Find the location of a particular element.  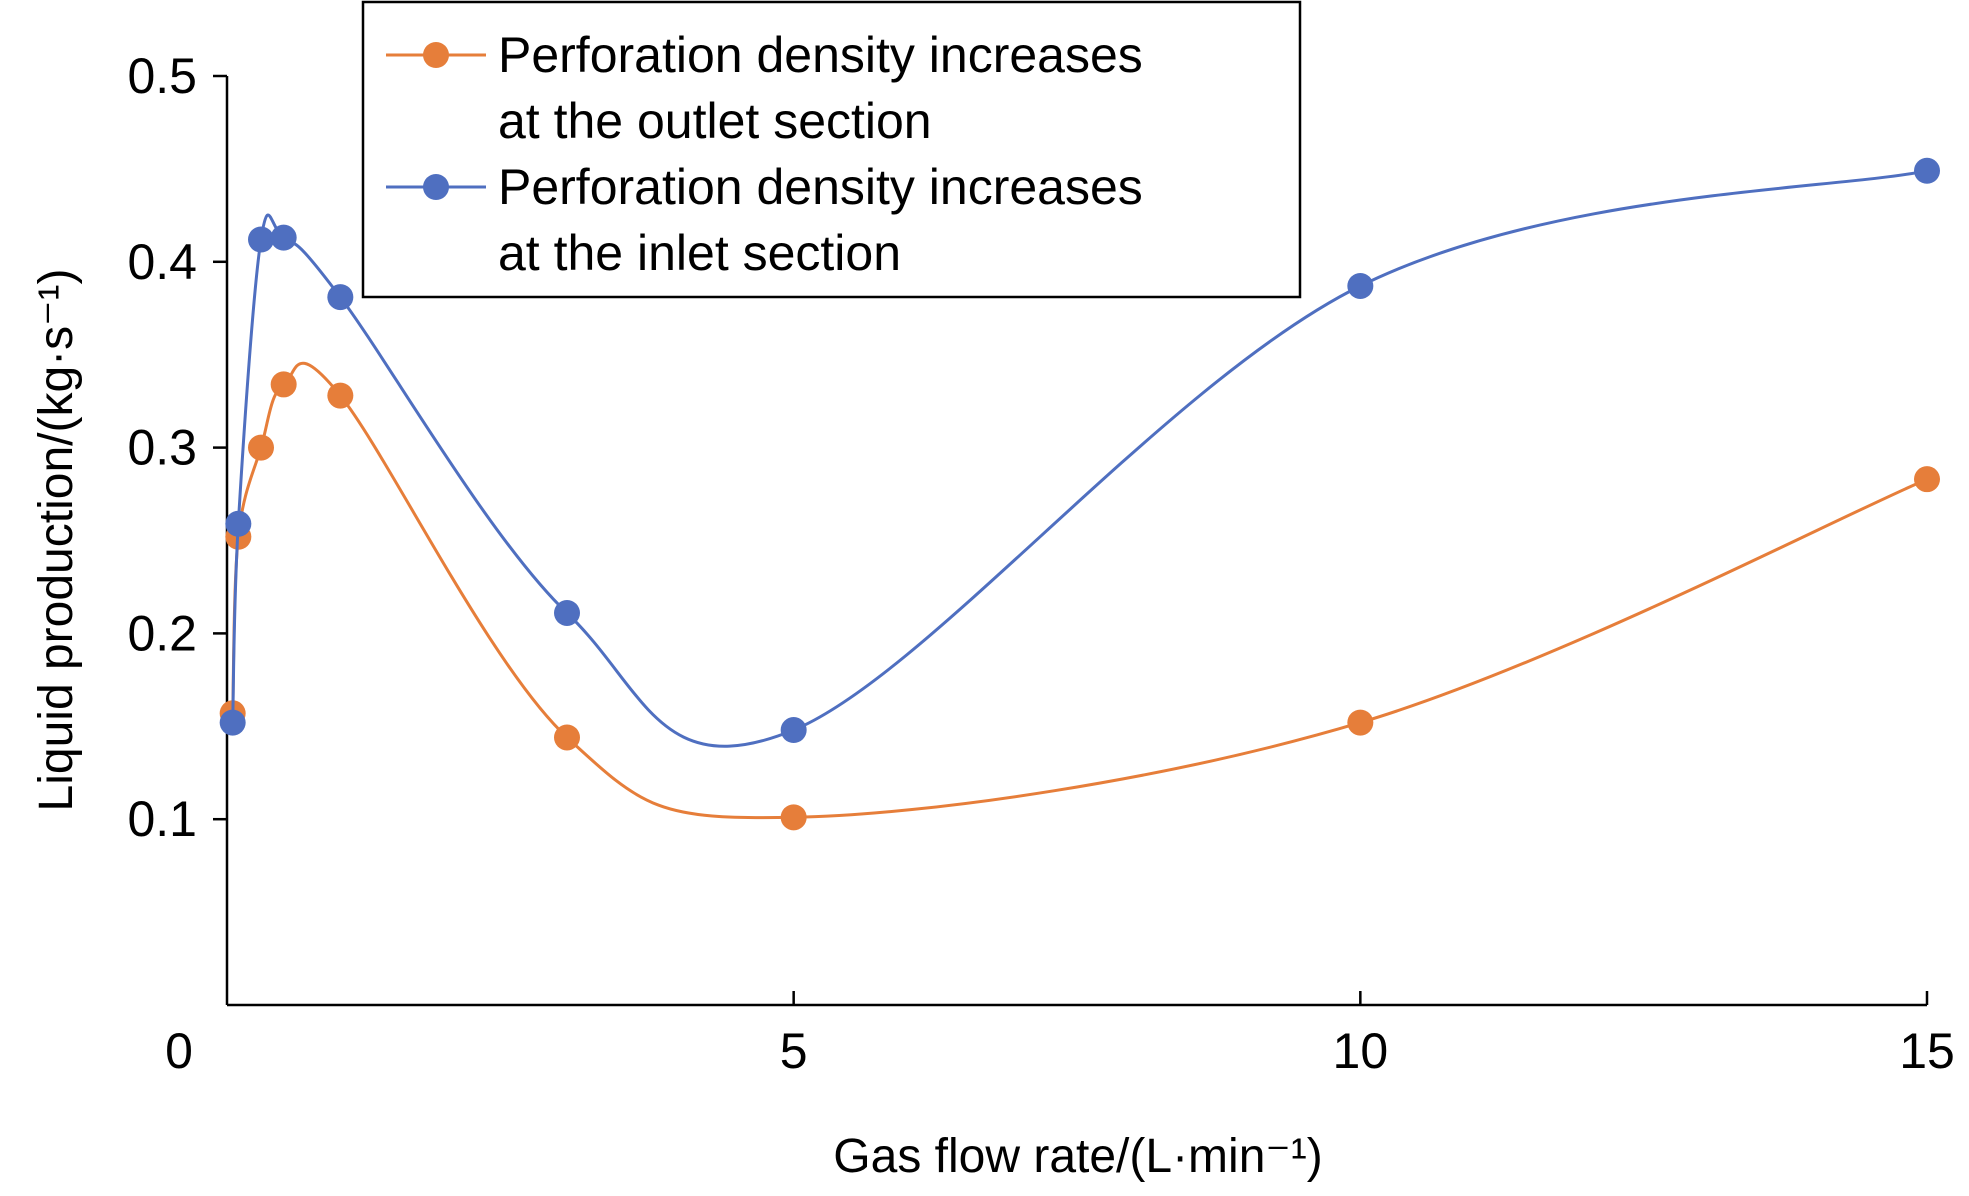

legend-label: at the inlet section is located at coordinates (699, 253).